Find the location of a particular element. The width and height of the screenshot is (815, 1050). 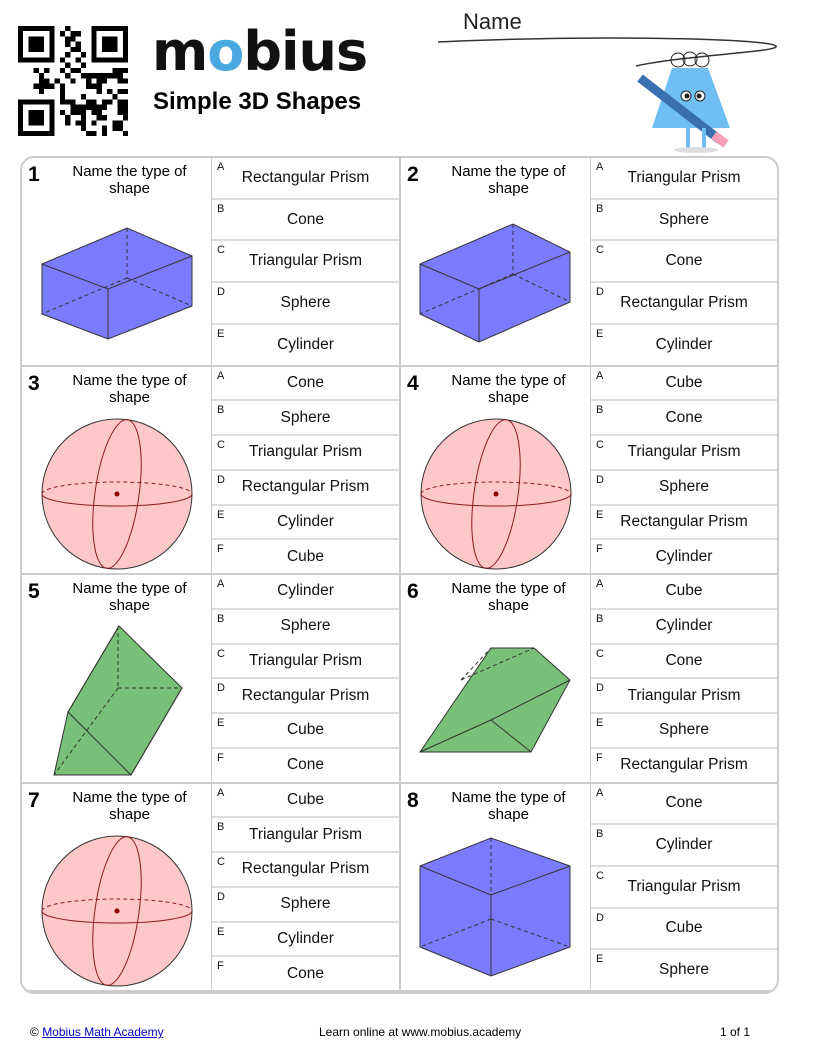

answer-option: F Cube is located at coordinates (305, 556).